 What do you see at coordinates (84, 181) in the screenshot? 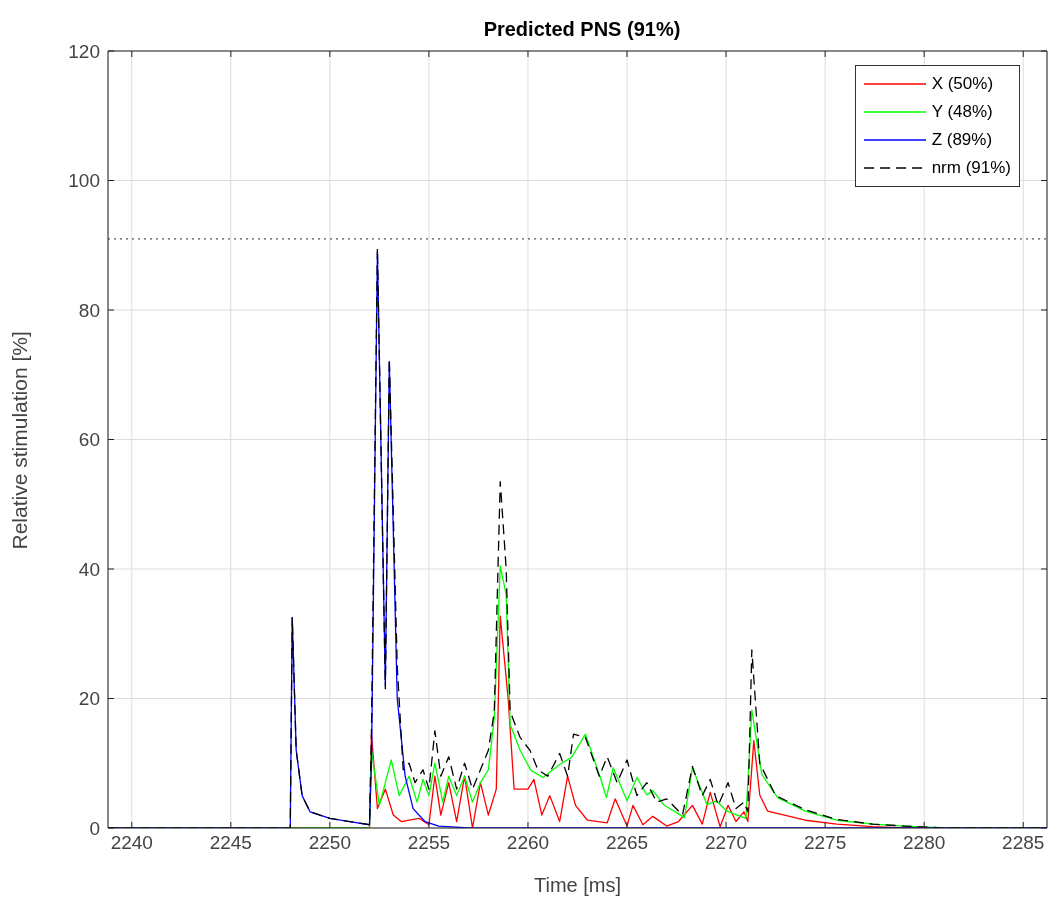
I see `y-tick-label: 100` at bounding box center [84, 181].